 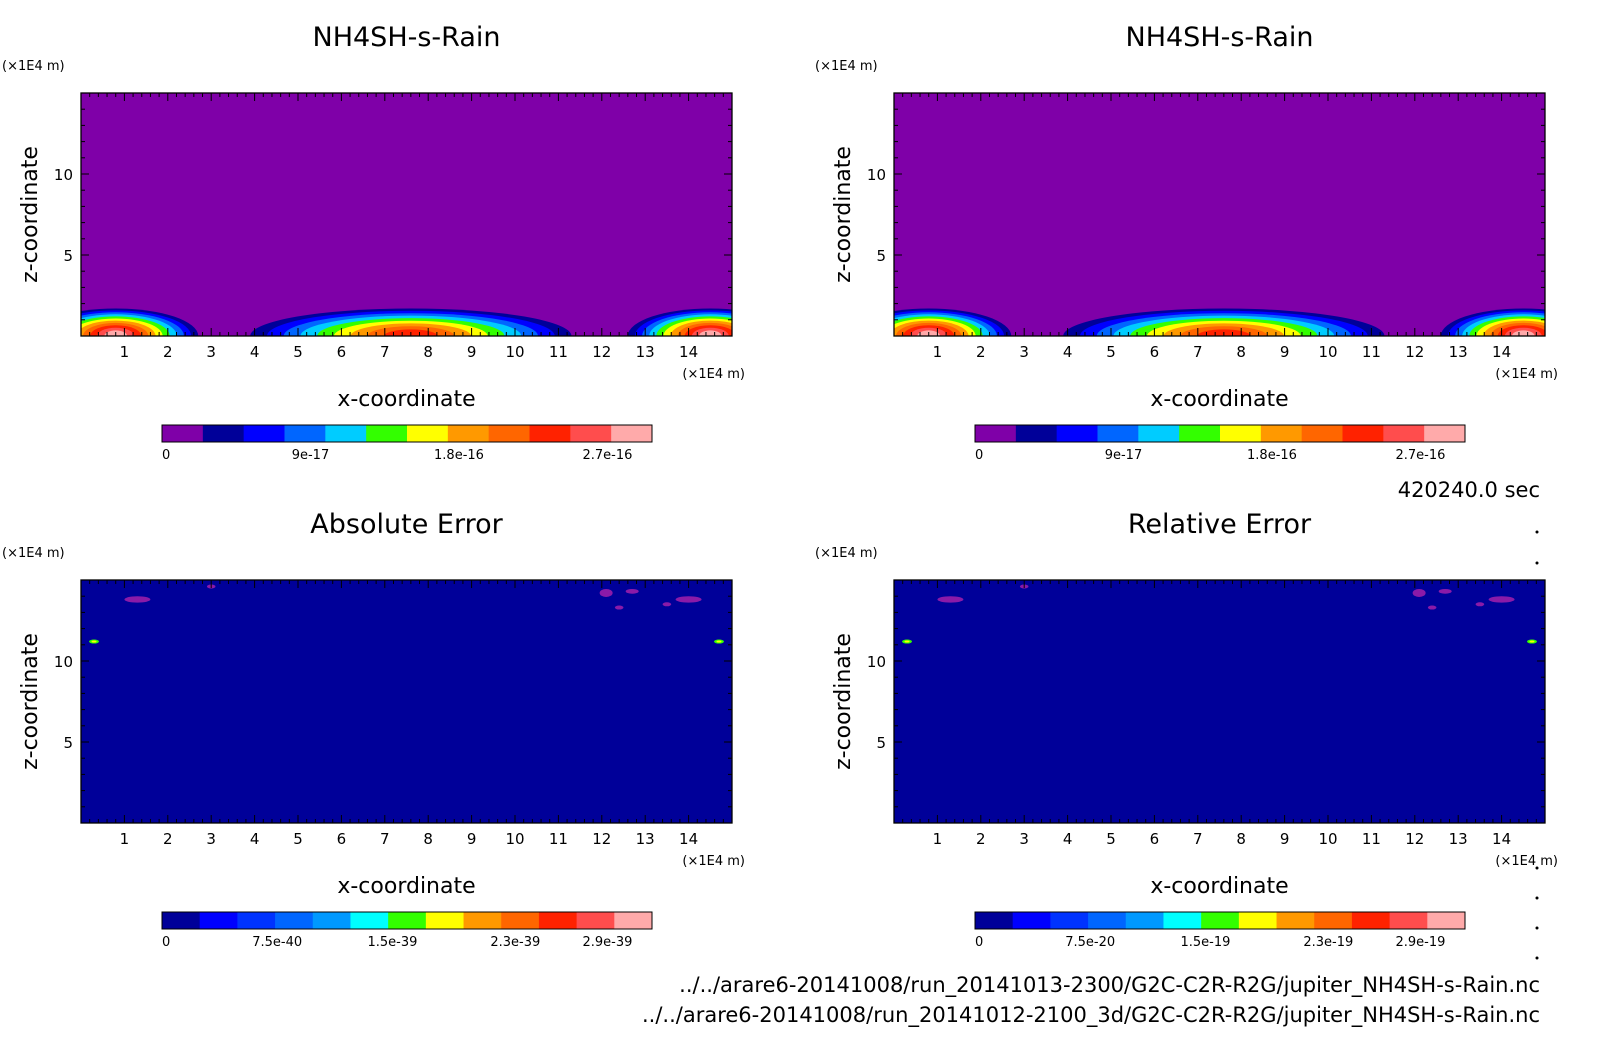 What do you see at coordinates (277, 942) in the screenshot?
I see `colorbar-tick-label: 7.5e-40` at bounding box center [277, 942].